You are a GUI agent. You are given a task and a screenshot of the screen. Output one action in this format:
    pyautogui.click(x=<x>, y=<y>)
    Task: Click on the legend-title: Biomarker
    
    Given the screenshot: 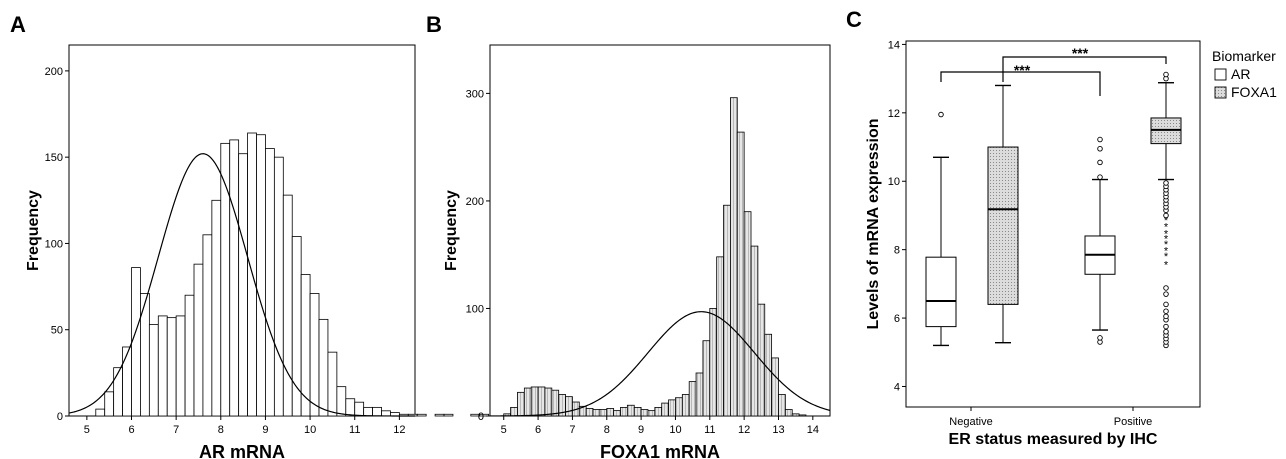 What is the action you would take?
    pyautogui.click(x=1244, y=56)
    